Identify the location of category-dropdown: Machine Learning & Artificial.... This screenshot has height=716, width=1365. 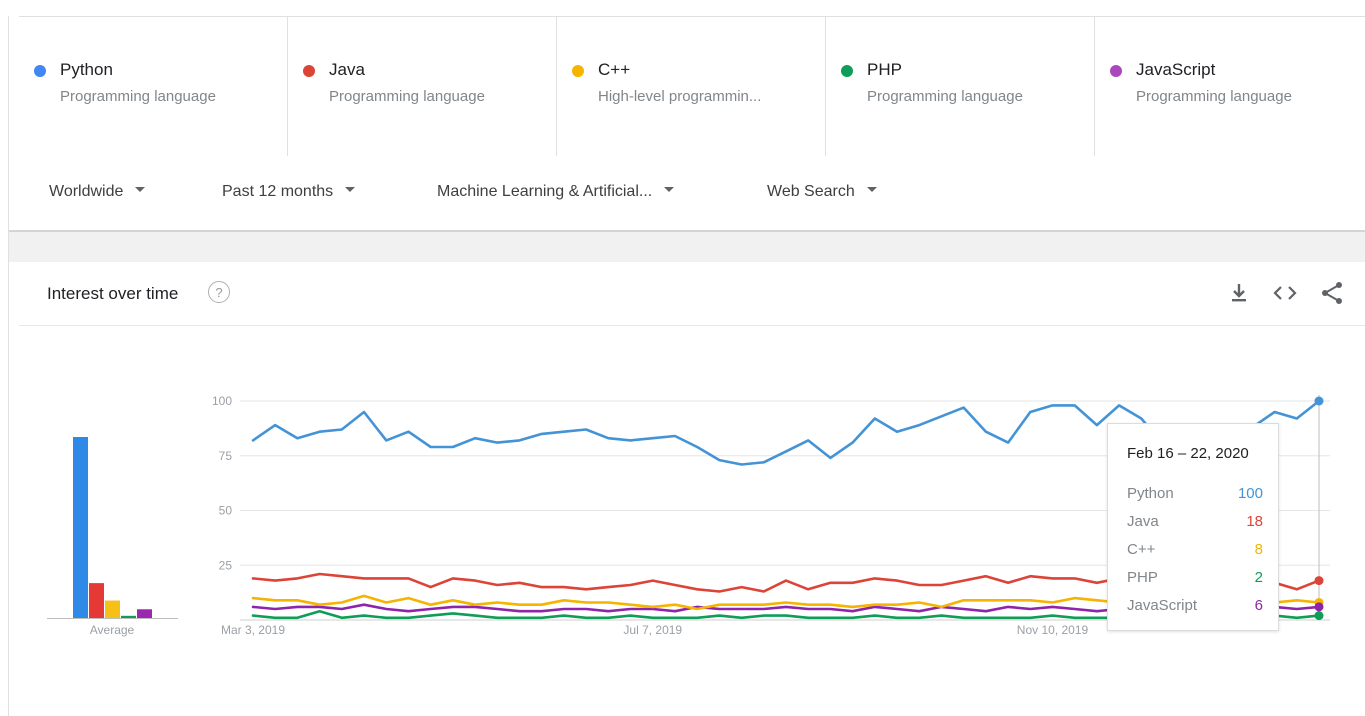
(556, 192).